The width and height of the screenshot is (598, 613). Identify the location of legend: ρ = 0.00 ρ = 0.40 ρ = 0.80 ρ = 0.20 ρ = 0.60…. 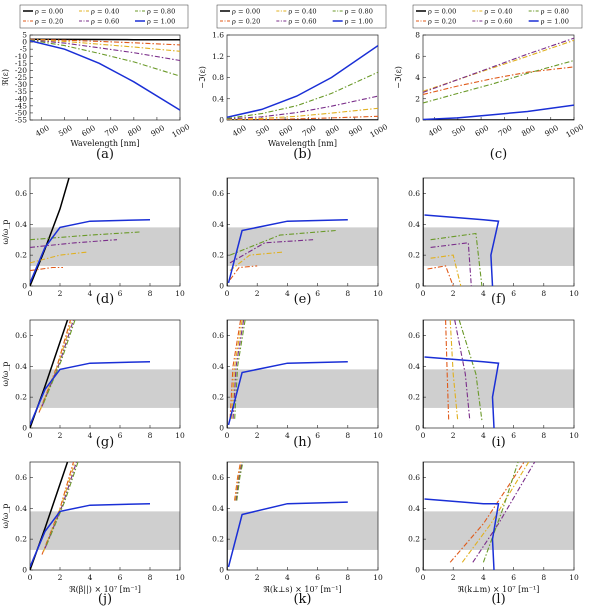
(104, 16).